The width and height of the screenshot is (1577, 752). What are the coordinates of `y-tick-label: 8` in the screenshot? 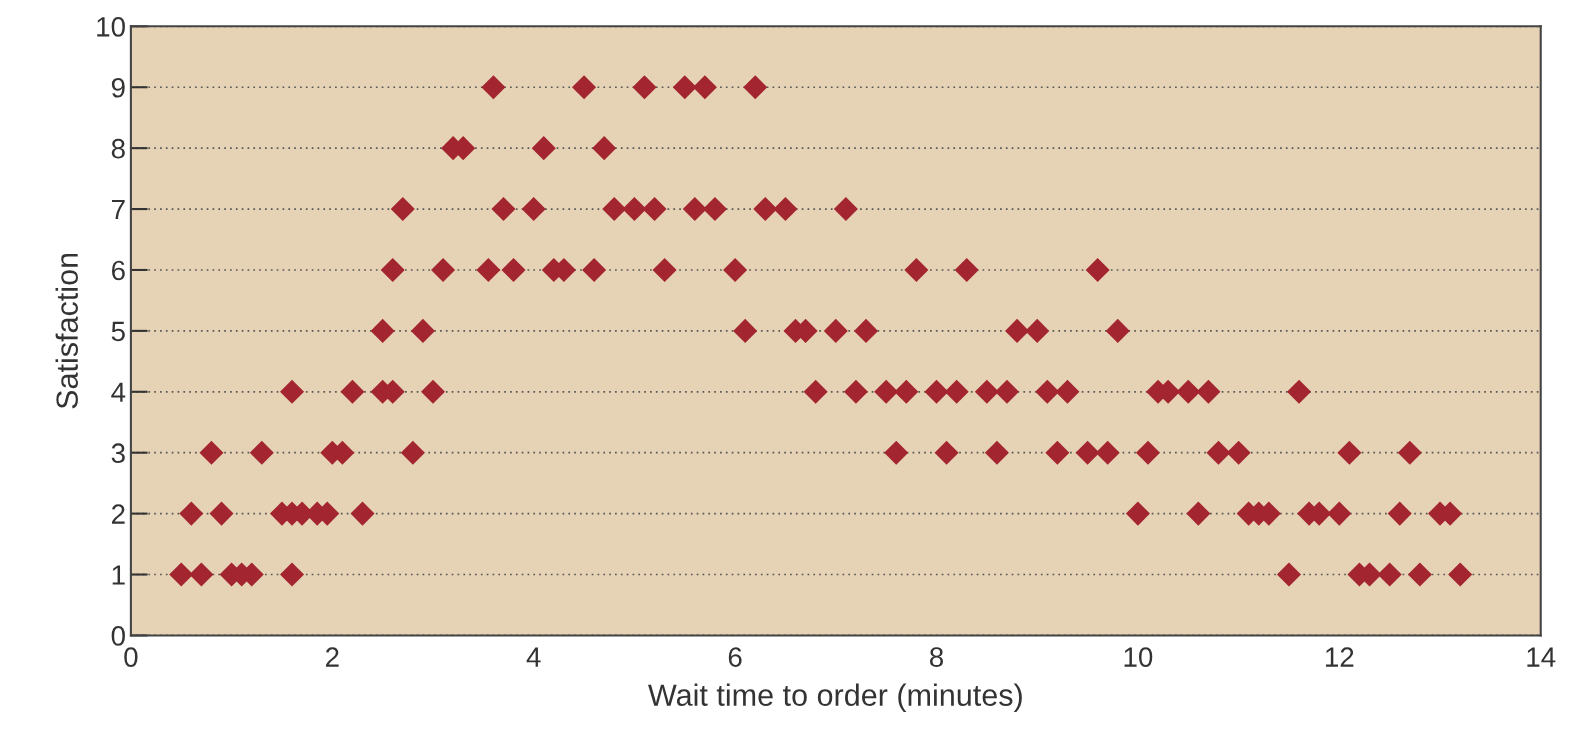 It's located at (118, 148).